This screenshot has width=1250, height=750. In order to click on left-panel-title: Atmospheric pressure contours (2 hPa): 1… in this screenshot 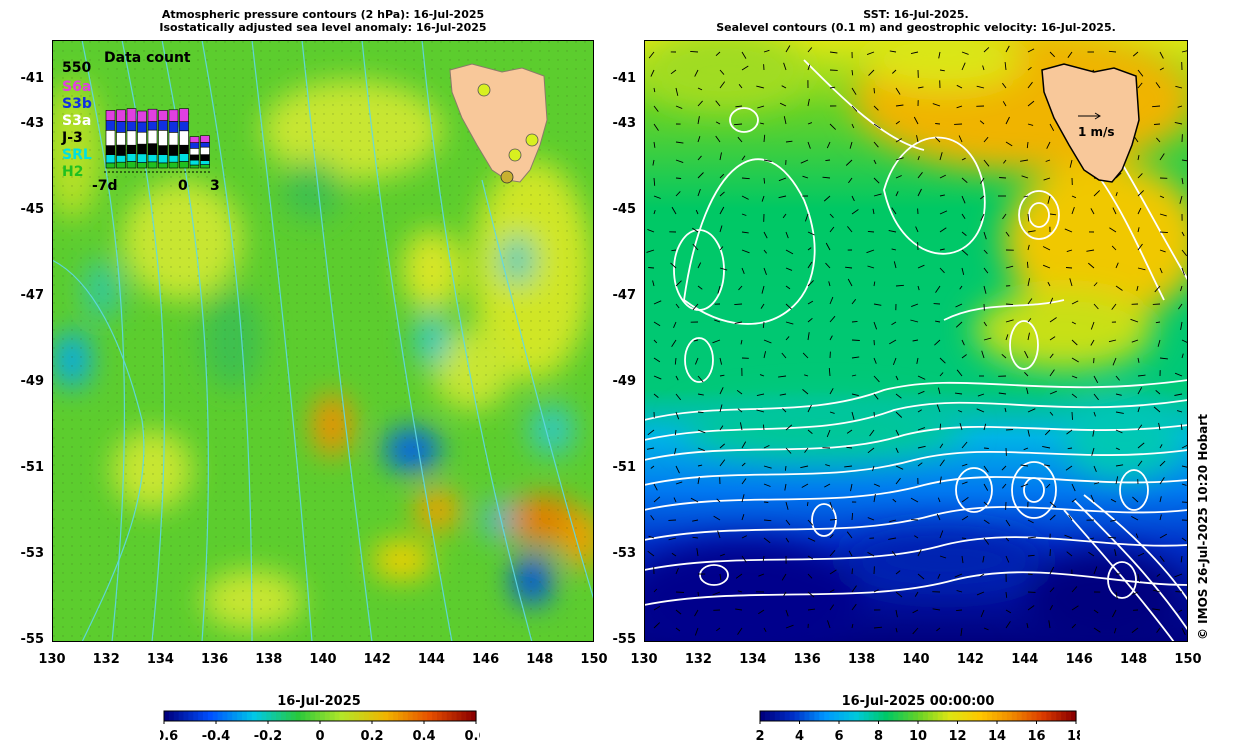, I will do `click(323, 21)`.